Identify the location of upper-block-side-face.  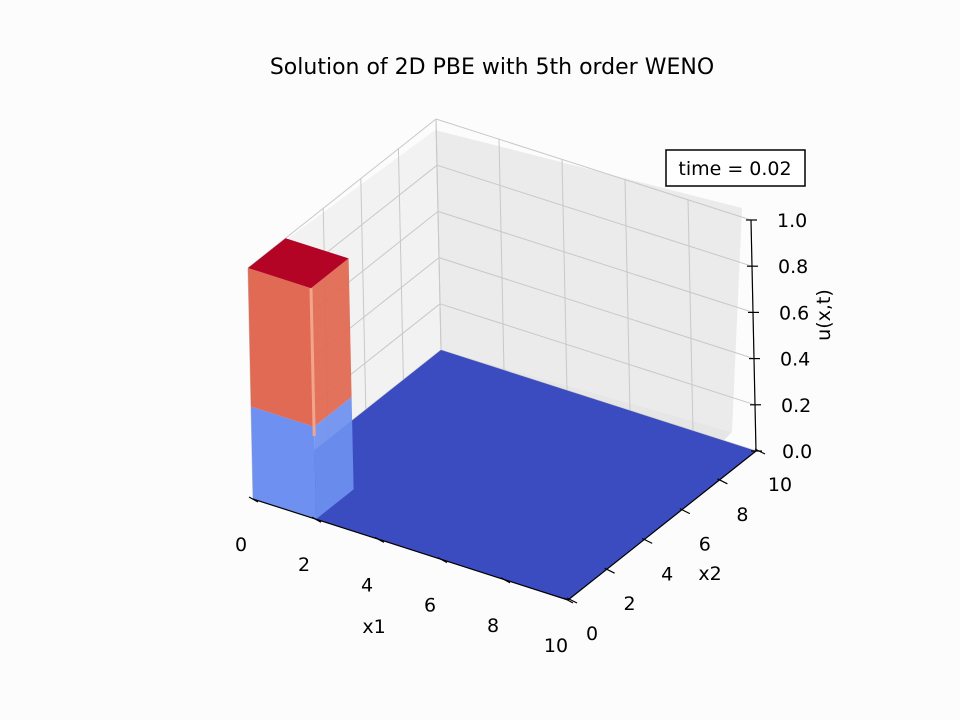
(331, 342).